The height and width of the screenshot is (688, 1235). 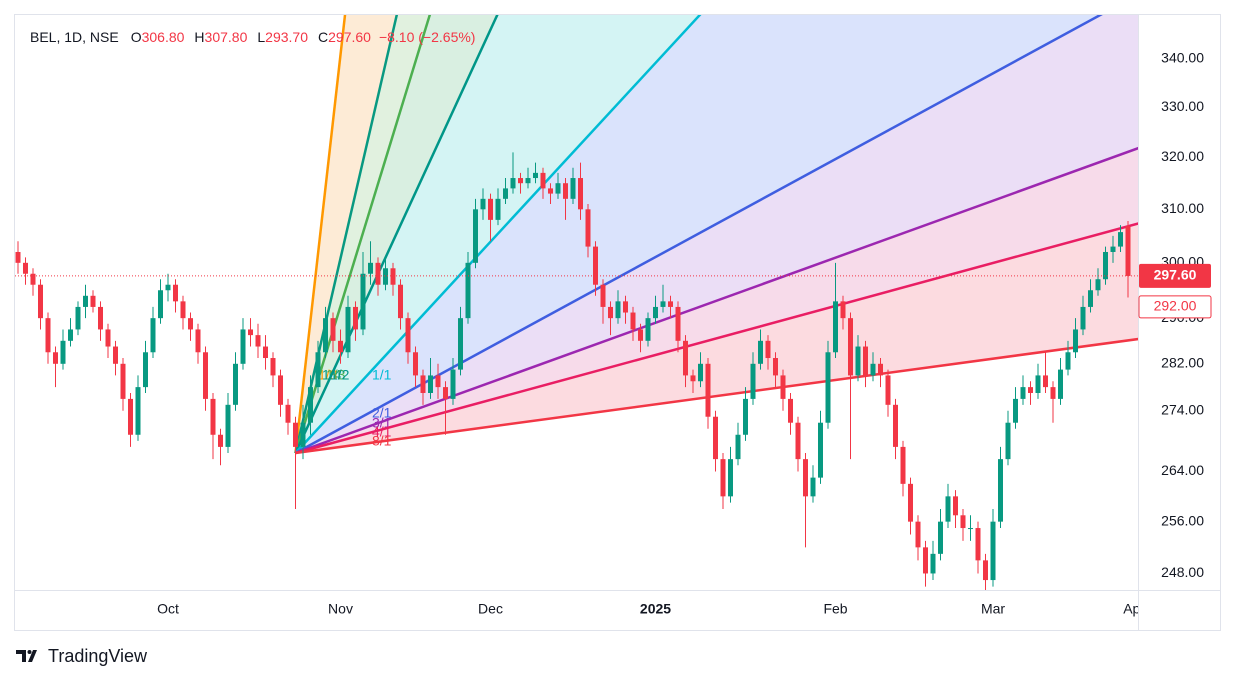 What do you see at coordinates (490, 609) in the screenshot?
I see `x-tick-label: Dec` at bounding box center [490, 609].